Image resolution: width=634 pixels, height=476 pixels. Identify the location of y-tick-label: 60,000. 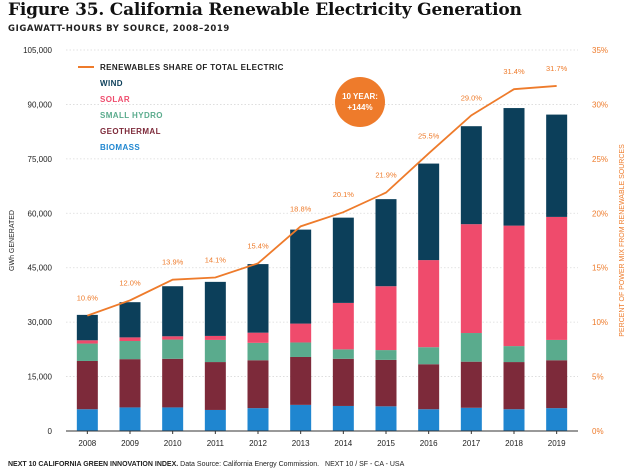
(40, 213).